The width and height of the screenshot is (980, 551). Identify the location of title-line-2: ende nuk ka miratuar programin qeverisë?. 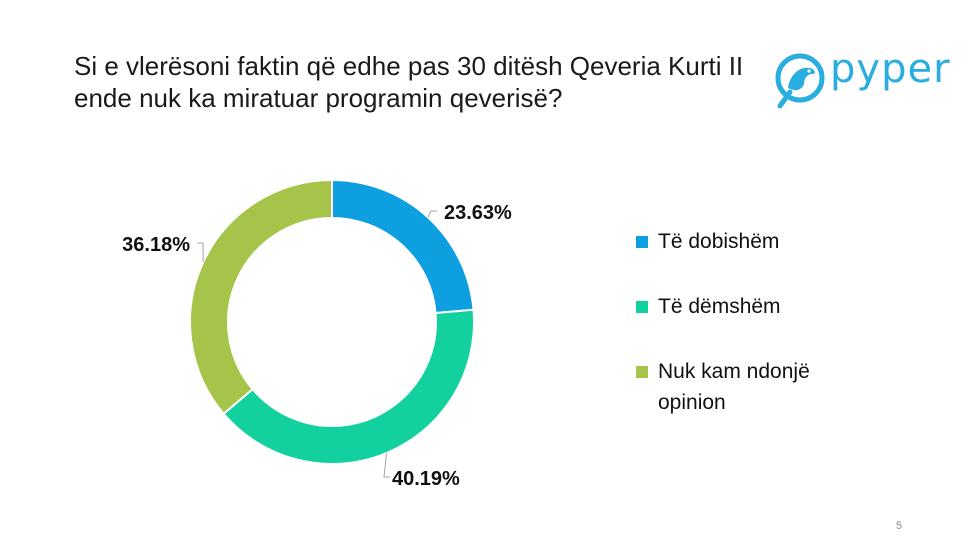
(318, 98).